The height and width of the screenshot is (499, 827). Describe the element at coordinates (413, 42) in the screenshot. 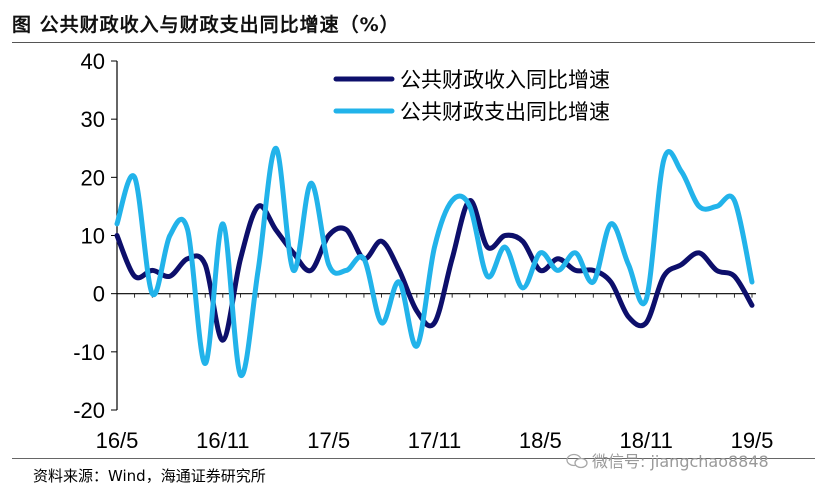

I see `title-divider` at that location.